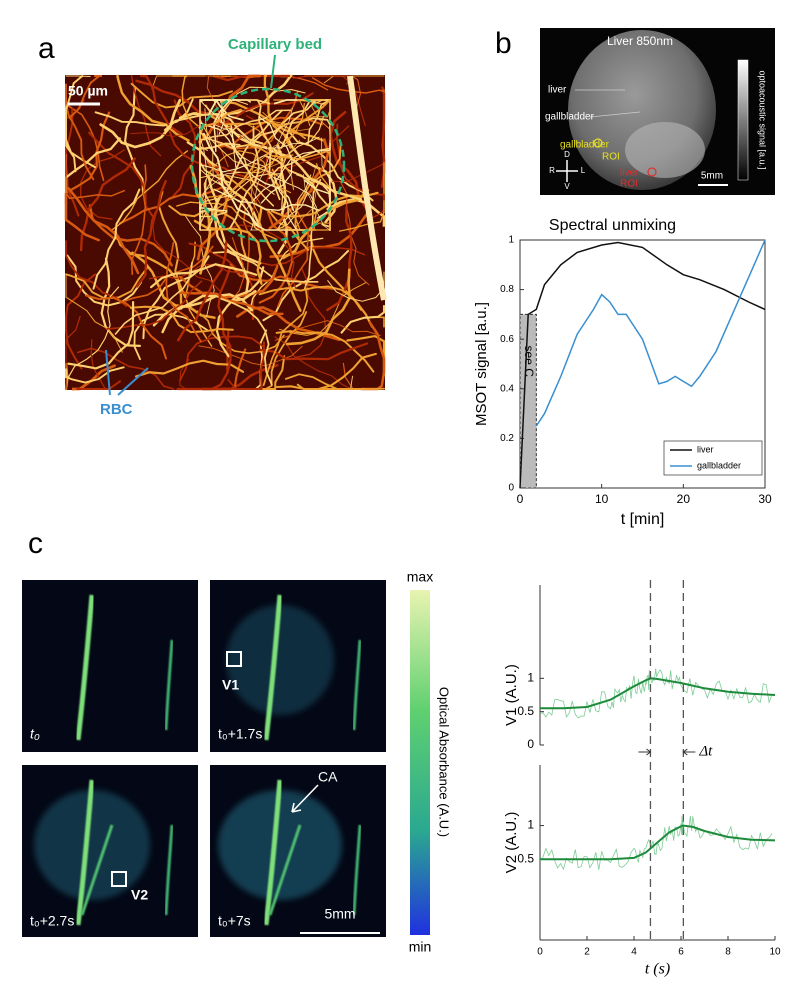 The image size is (800, 1000). I want to click on x-tick-label: 20, so click(684, 499).